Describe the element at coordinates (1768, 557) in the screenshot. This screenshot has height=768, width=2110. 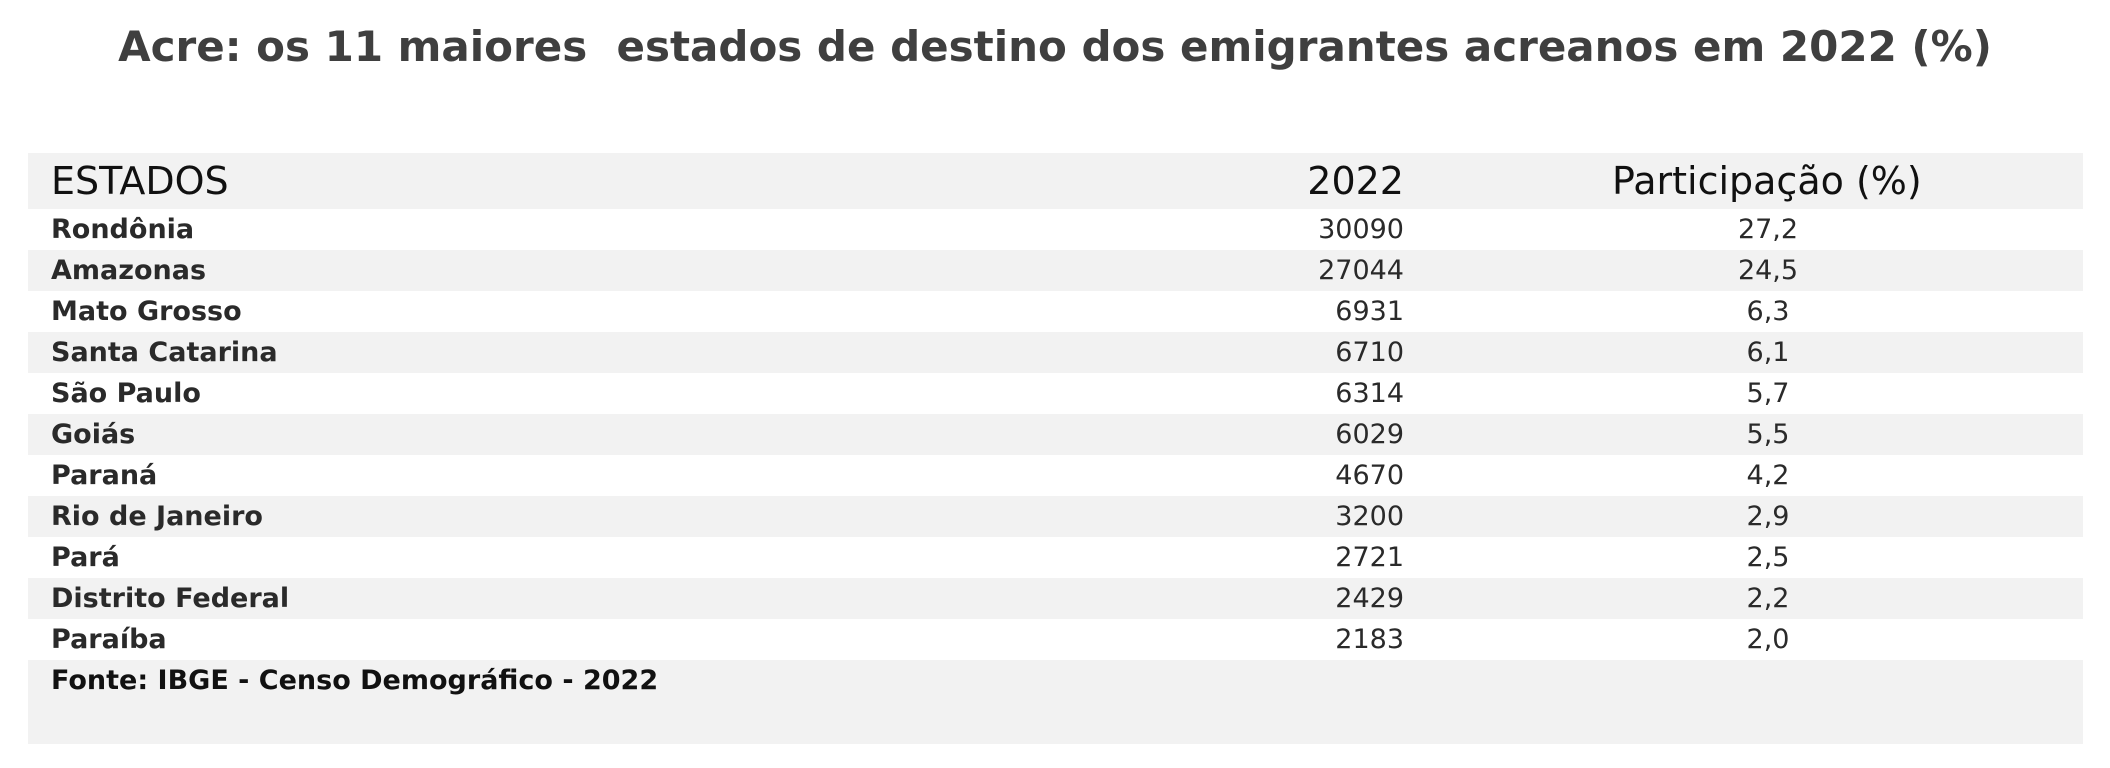
I see `cell-participacao: 2,5` at that location.